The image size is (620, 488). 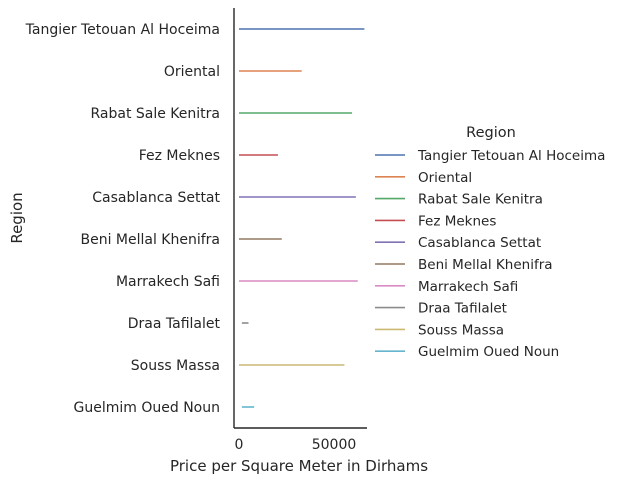 What do you see at coordinates (445, 178) in the screenshot?
I see `legend-label: Oriental` at bounding box center [445, 178].